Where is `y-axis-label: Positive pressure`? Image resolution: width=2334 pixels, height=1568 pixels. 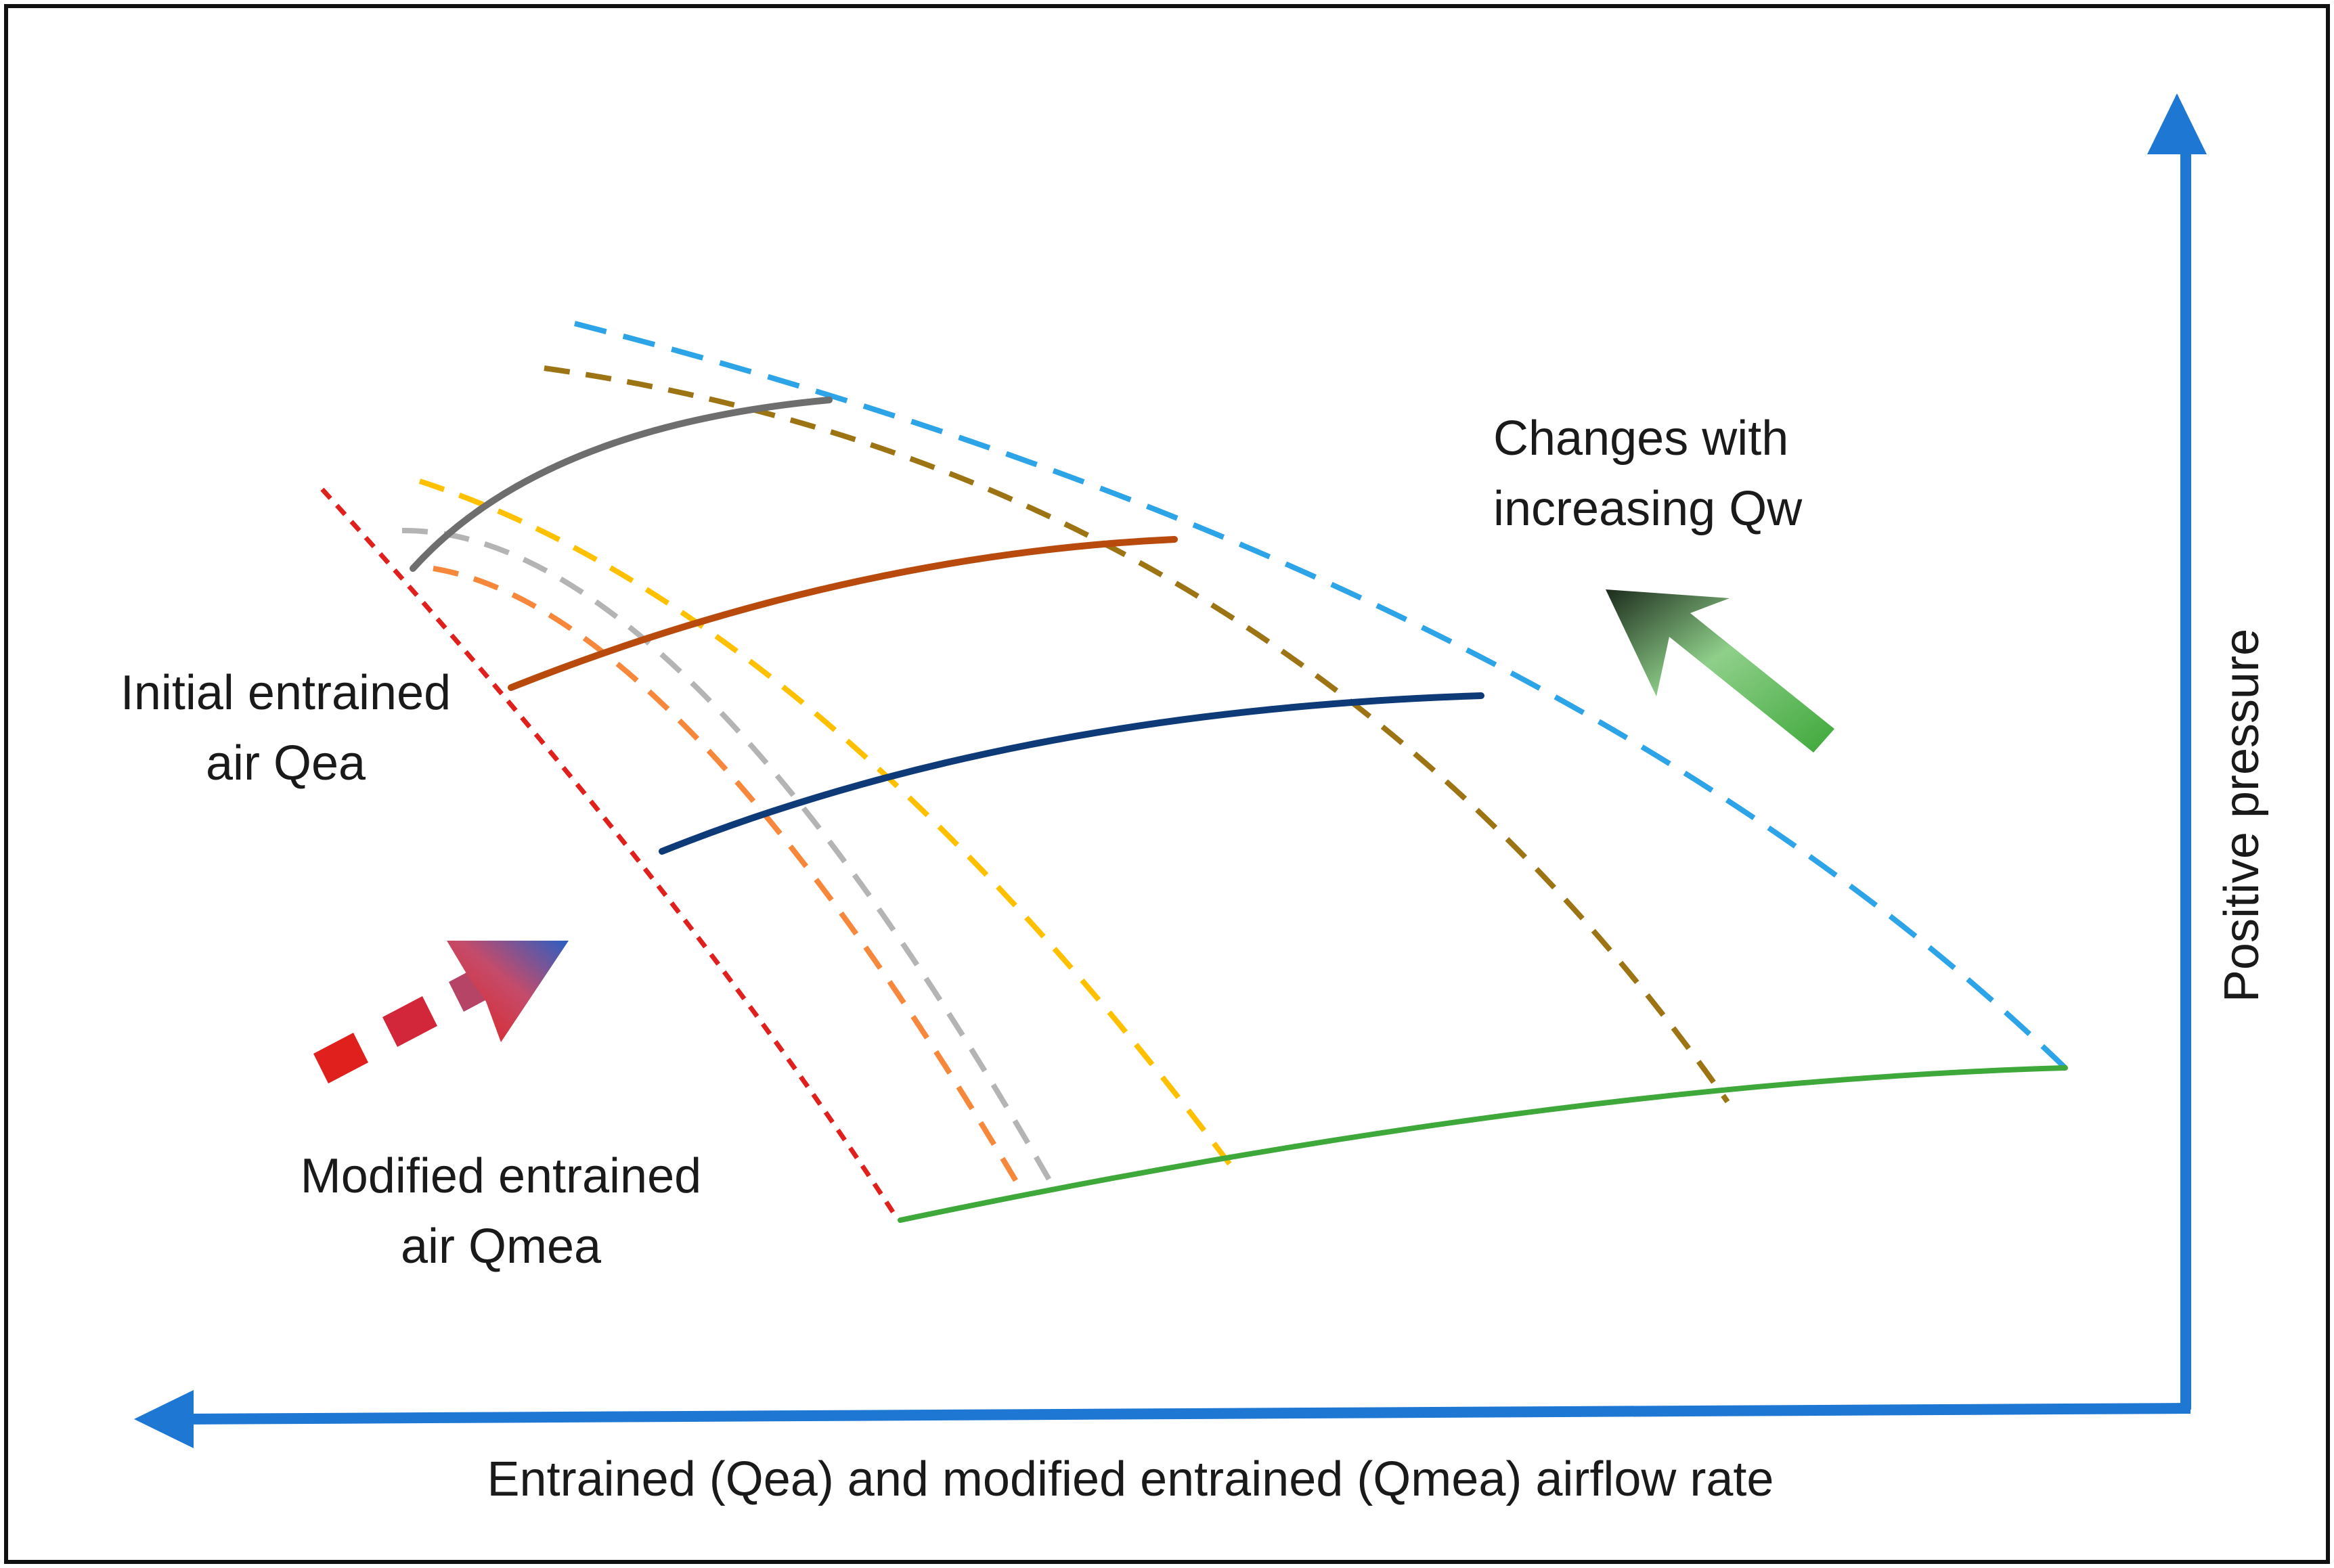
y-axis-label: Positive pressure is located at coordinates (2242, 815).